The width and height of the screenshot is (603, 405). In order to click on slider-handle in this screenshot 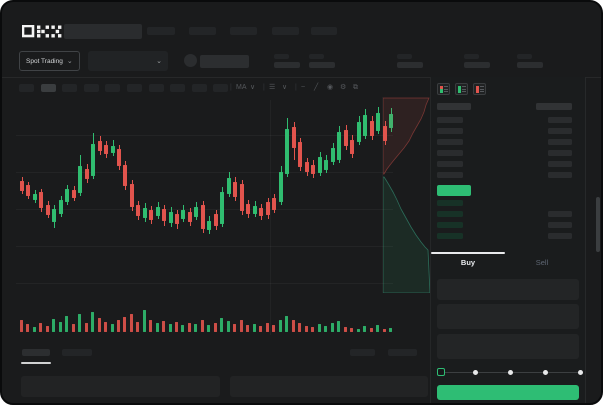, I will do `click(441, 372)`.